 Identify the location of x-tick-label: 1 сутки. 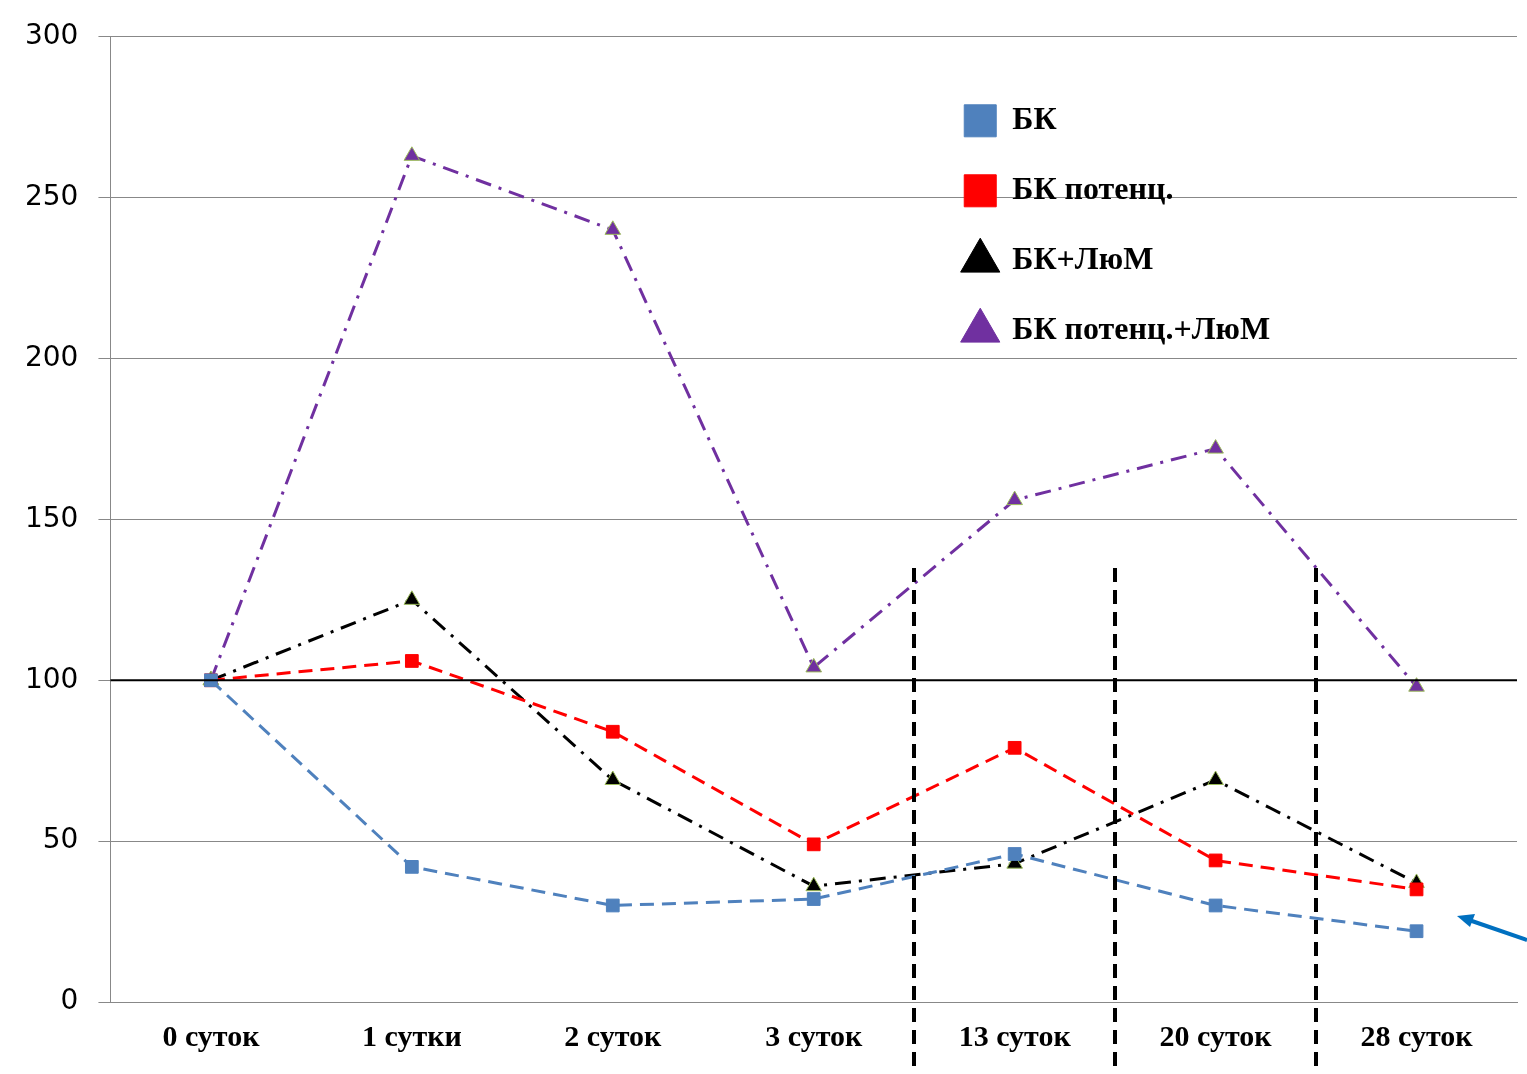
(411, 1035).